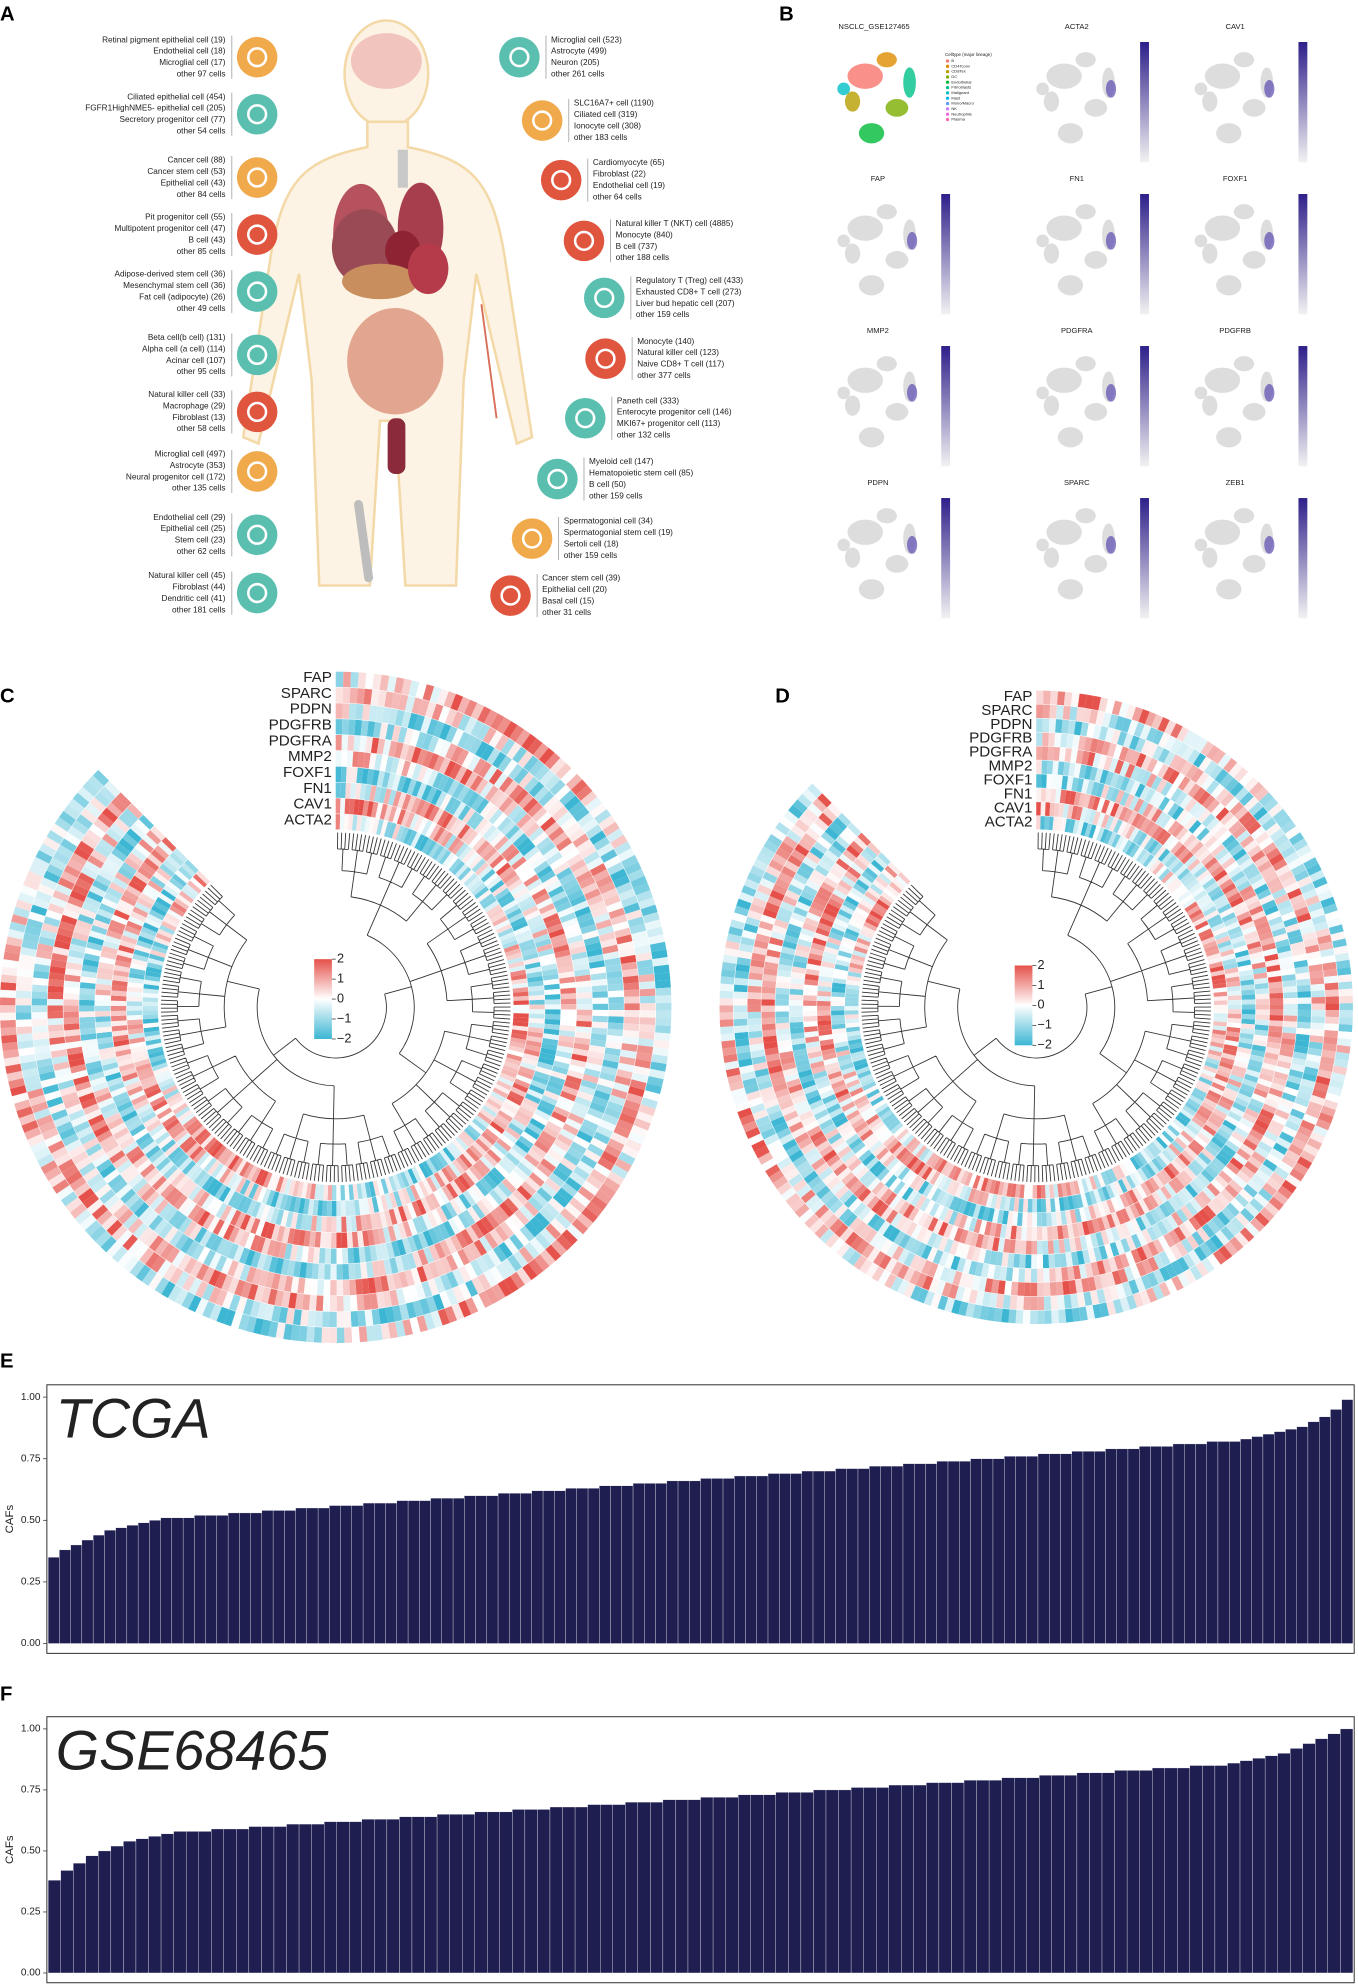 The width and height of the screenshot is (1358, 1988). Describe the element at coordinates (201, 371) in the screenshot. I see `cell-label: other 95 cells` at that location.